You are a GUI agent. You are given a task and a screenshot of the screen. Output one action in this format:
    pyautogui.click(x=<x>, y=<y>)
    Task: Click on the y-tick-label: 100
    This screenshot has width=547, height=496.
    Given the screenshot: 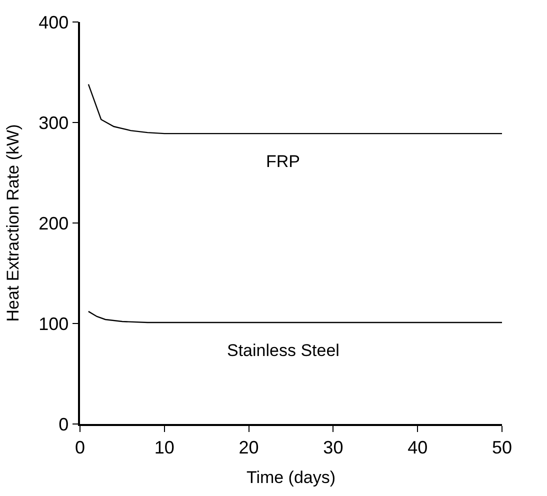 What is the action you would take?
    pyautogui.click(x=53, y=324)
    